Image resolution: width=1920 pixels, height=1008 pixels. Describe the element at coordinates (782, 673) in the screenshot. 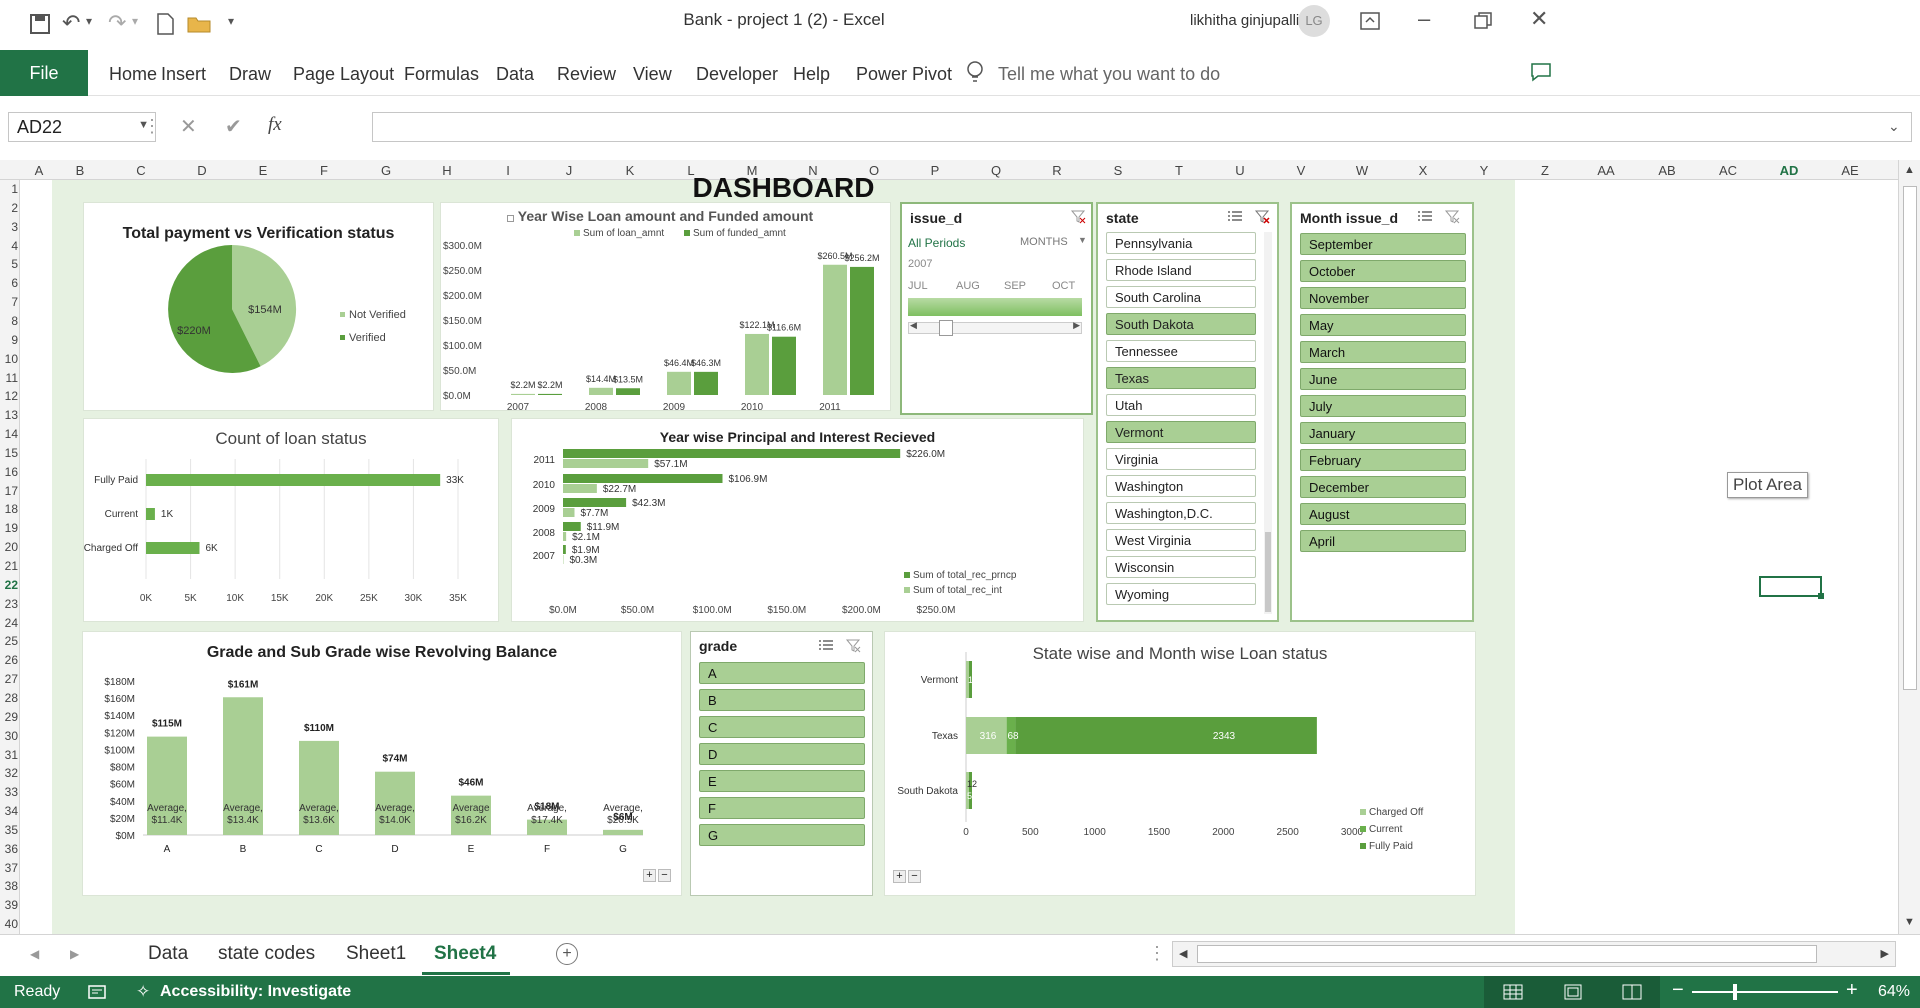

I see `grade-slicer-item: A` at that location.